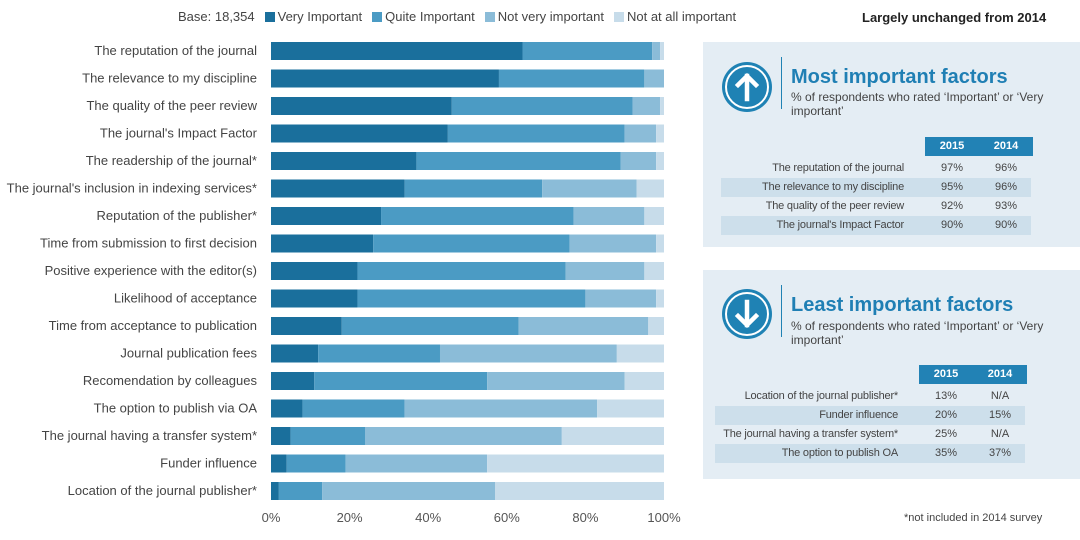 Image resolution: width=1080 pixels, height=540 pixels. I want to click on x-tick-label: 0%, so click(271, 517).